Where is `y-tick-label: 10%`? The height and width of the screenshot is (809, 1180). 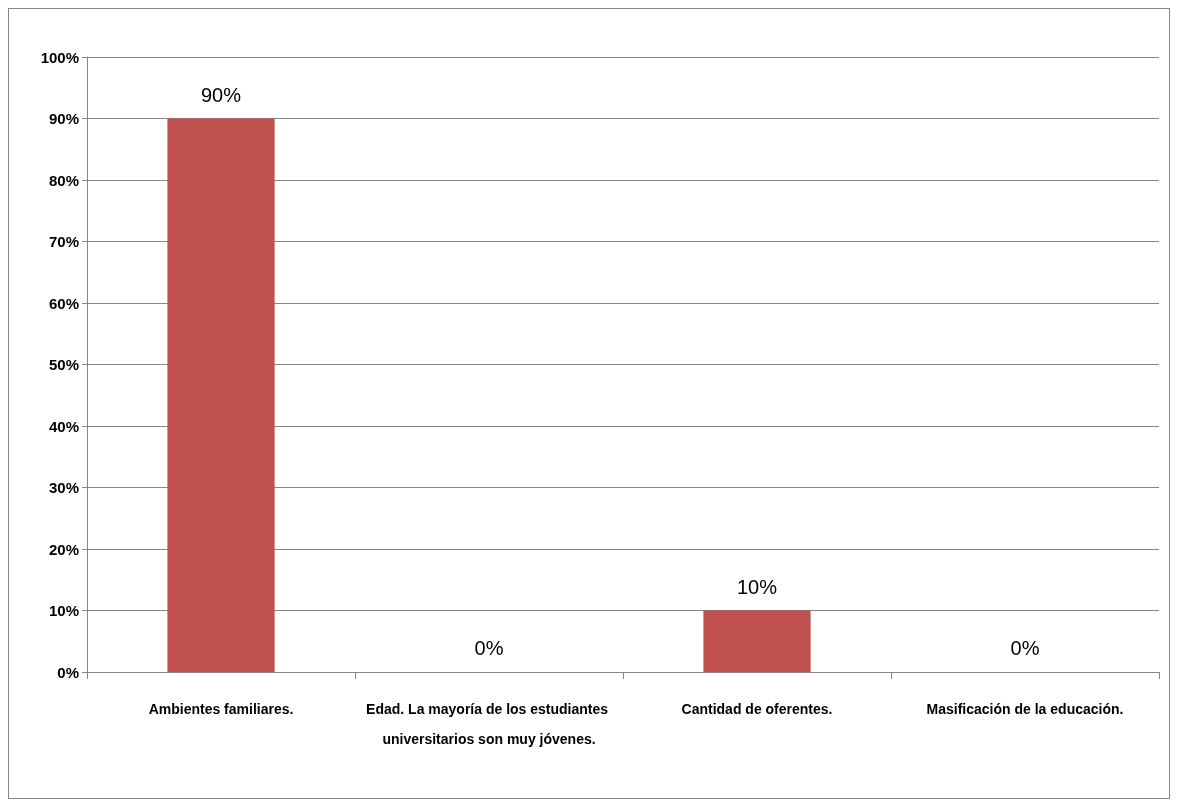
y-tick-label: 10% is located at coordinates (63, 610).